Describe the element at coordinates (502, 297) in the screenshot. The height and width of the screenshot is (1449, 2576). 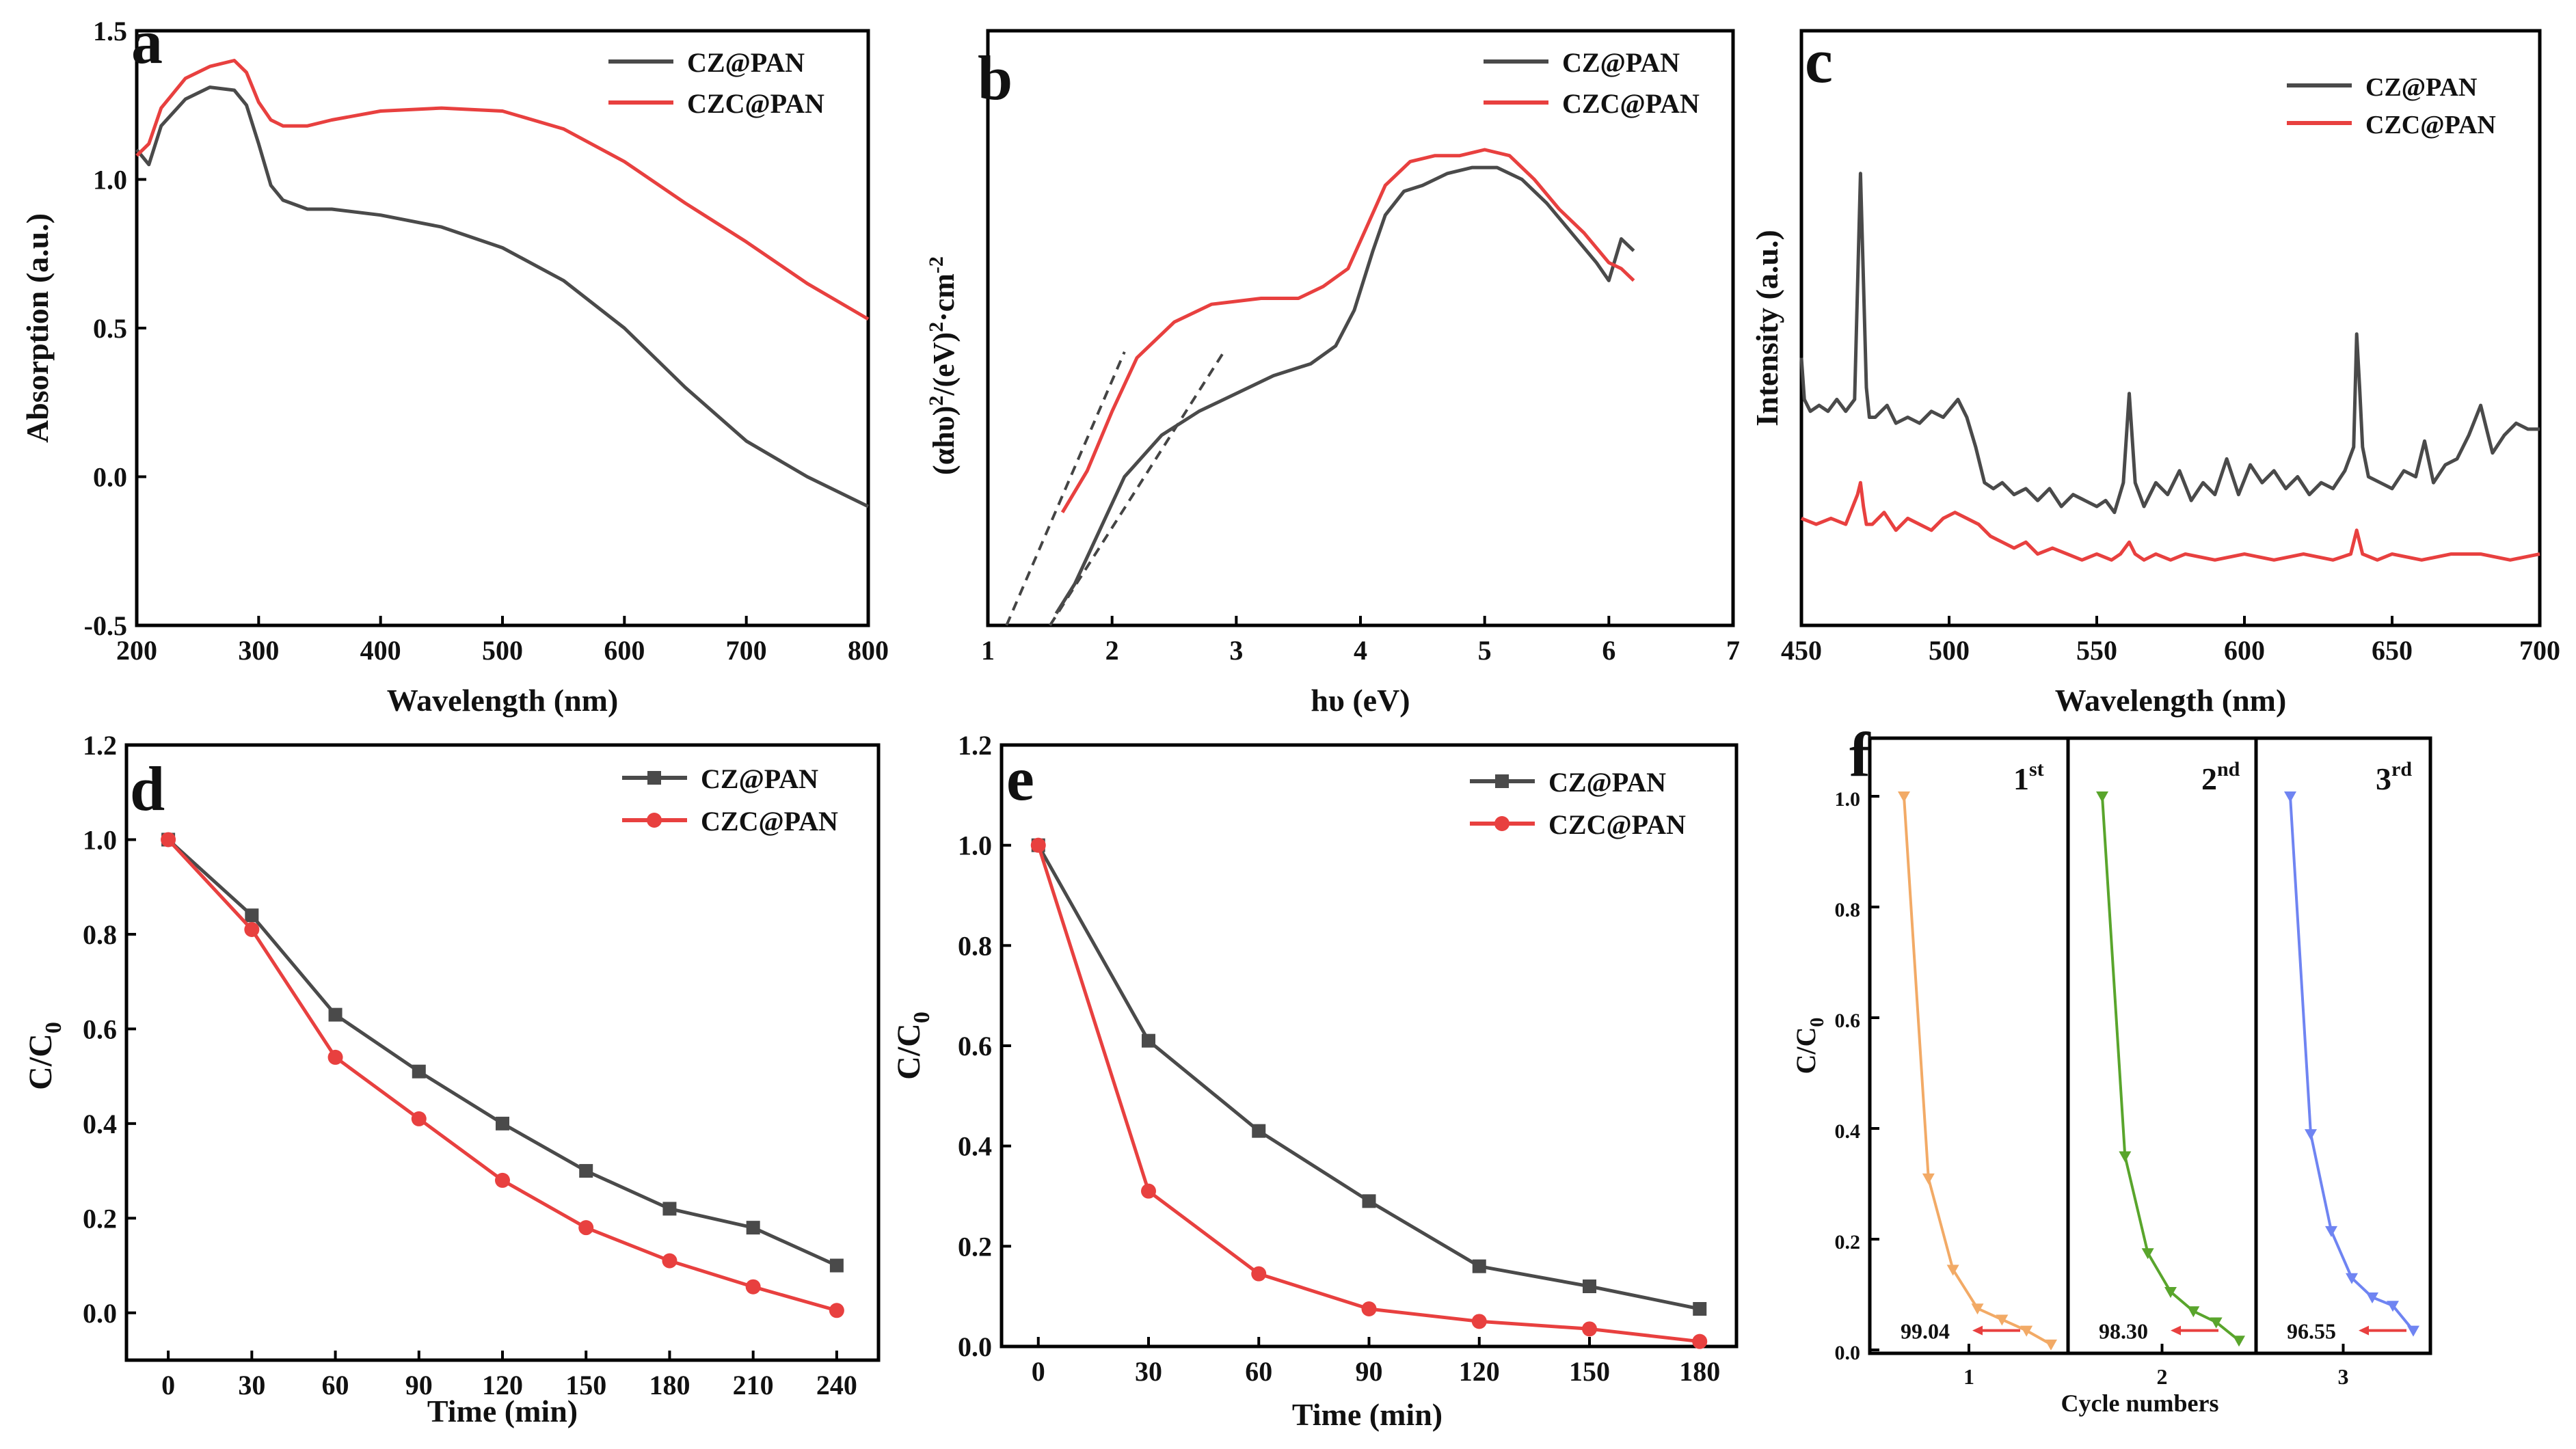
I see `panel-a-cz-line` at that location.